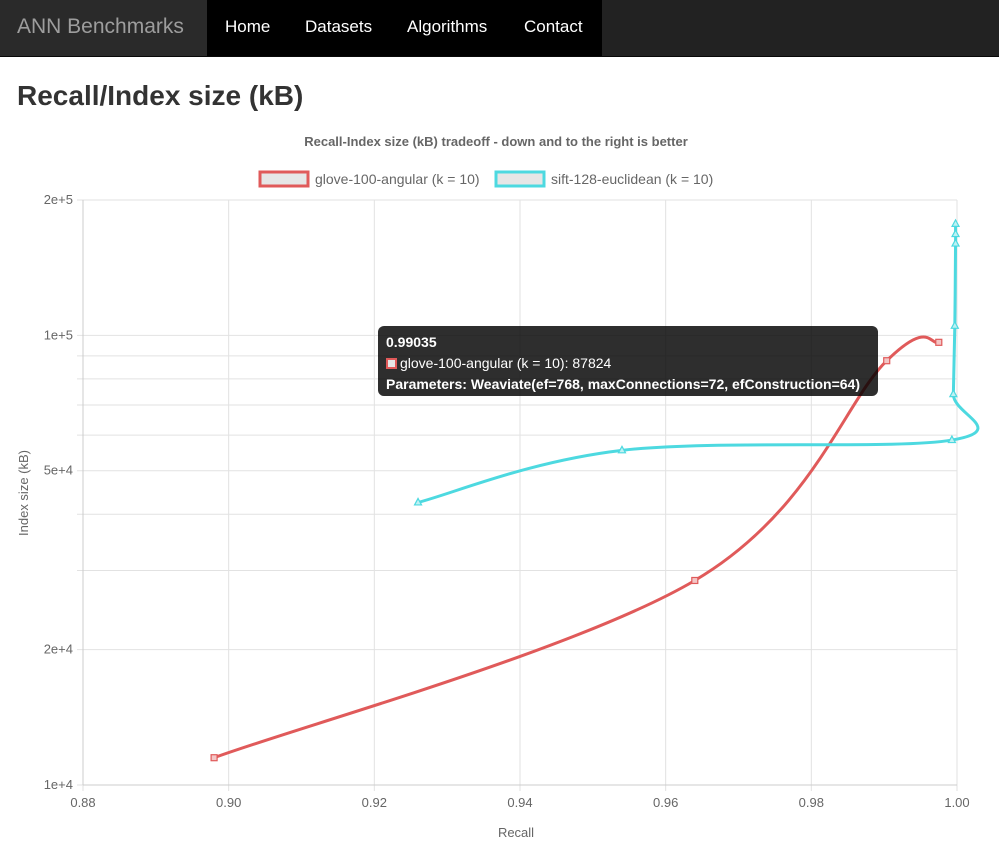 The image size is (999, 855). What do you see at coordinates (160, 95) in the screenshot?
I see `page-title: Recall/Index size (kB)` at bounding box center [160, 95].